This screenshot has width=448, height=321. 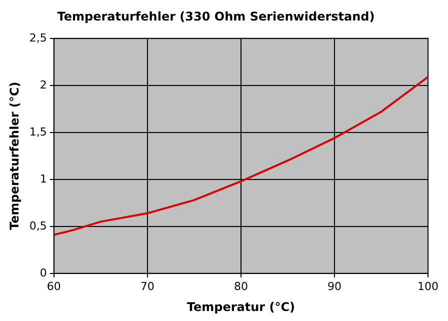 What do you see at coordinates (43, 273) in the screenshot?
I see `y-tick-label: 0` at bounding box center [43, 273].